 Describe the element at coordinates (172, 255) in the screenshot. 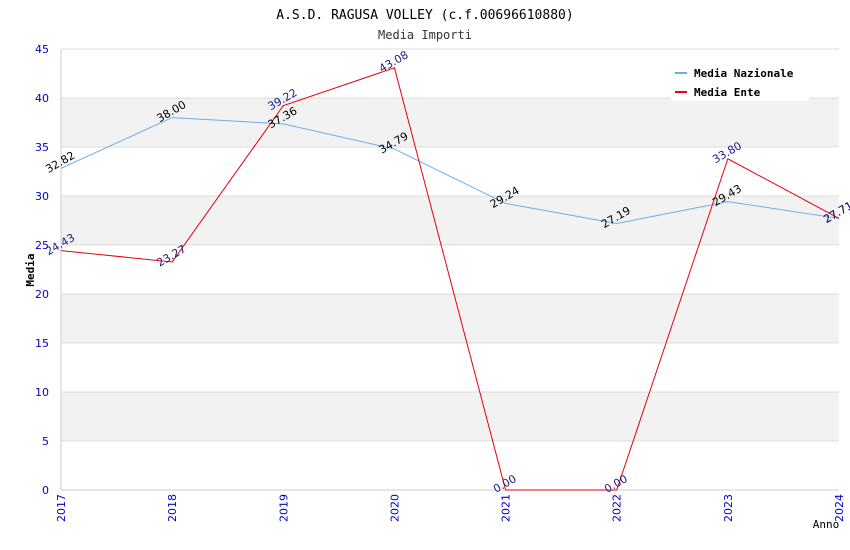

I see `data-label: 23.27` at that location.